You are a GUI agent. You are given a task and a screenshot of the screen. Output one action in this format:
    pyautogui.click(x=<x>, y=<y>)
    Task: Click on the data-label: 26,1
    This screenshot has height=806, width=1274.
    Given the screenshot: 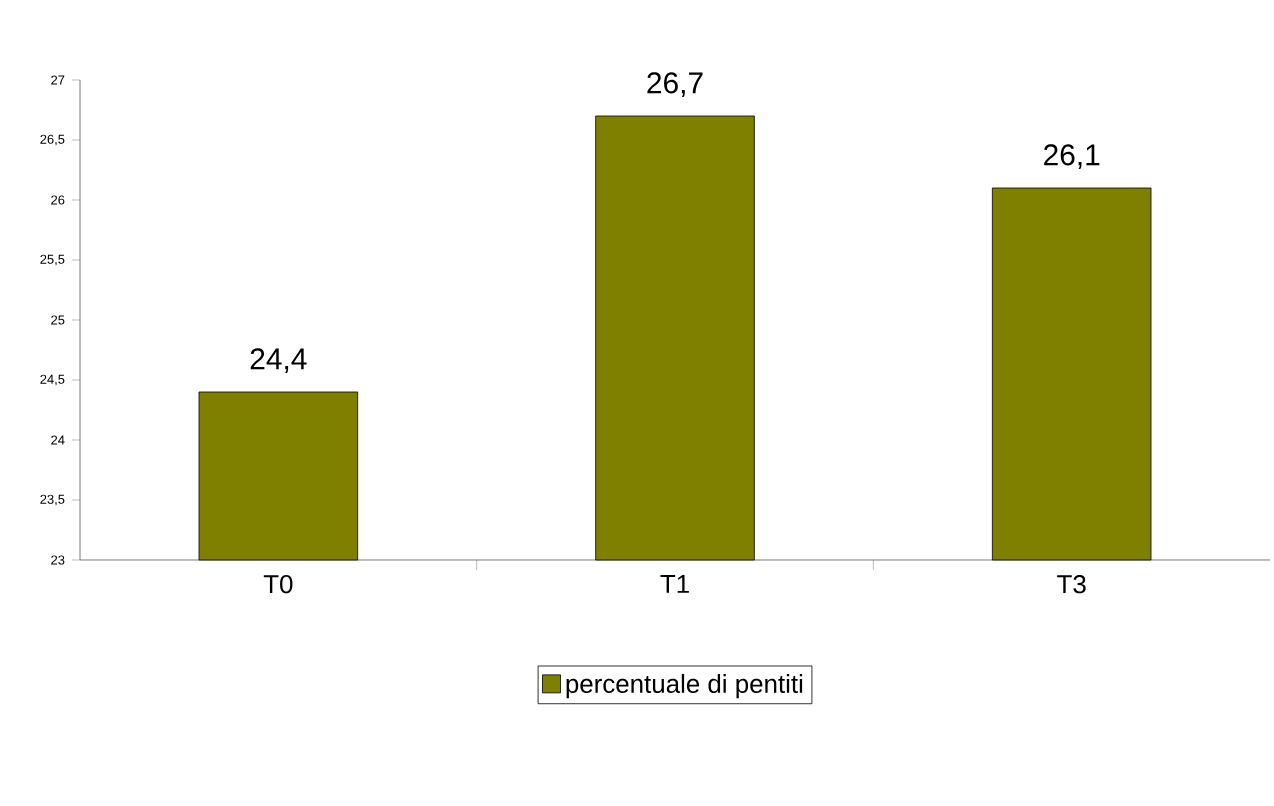 What is the action you would take?
    pyautogui.click(x=1072, y=156)
    